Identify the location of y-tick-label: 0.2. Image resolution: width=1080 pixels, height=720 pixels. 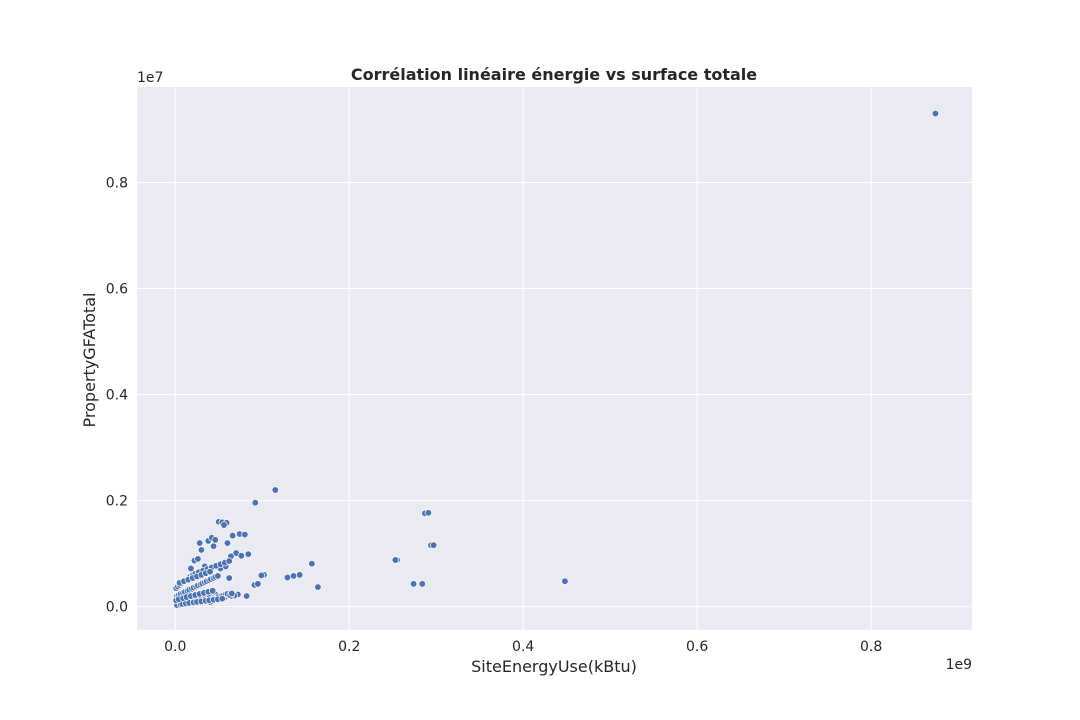
(117, 502).